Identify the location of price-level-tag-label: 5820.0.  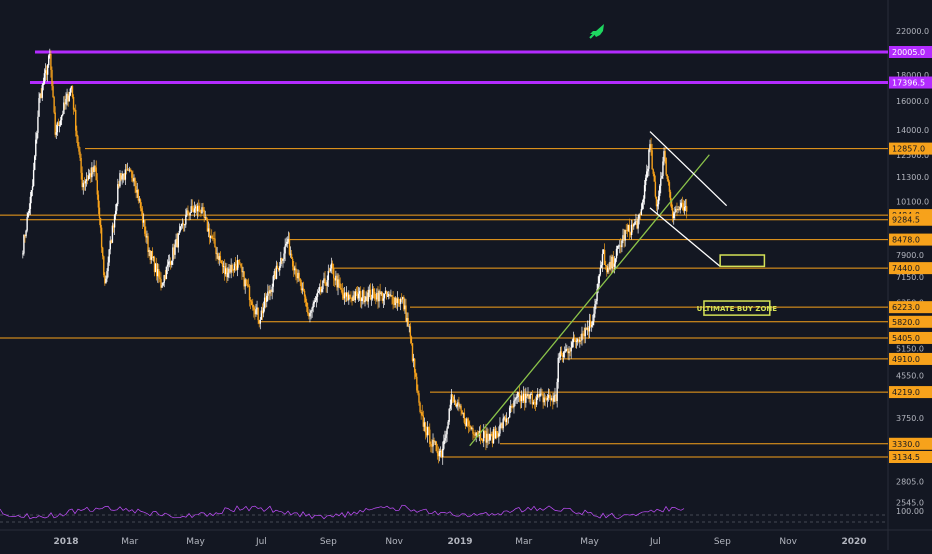
(906, 322).